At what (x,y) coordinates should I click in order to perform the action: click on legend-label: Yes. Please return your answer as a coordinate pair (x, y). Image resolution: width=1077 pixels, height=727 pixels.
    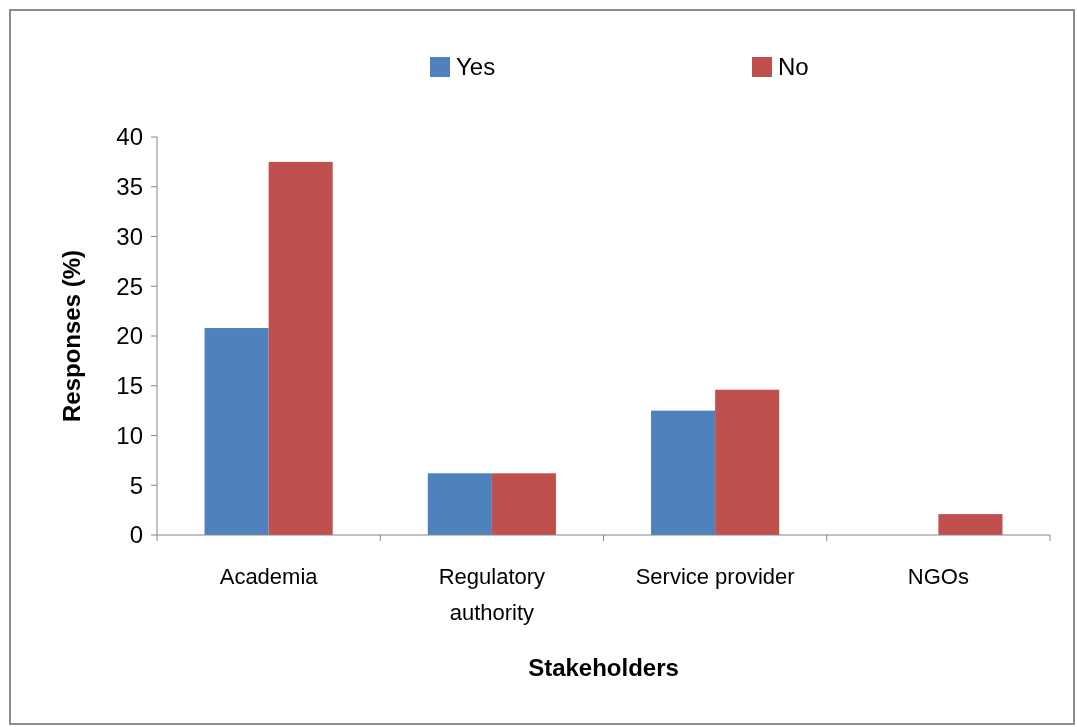
    Looking at the image, I should click on (476, 67).